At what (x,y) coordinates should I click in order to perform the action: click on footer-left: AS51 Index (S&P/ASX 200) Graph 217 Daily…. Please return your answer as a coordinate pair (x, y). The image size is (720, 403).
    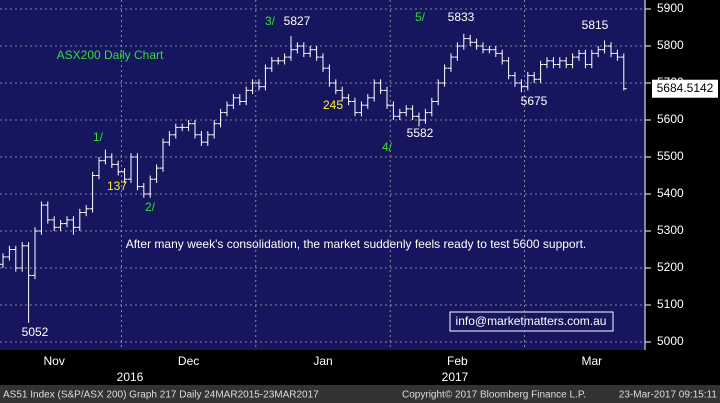
    Looking at the image, I should click on (161, 395).